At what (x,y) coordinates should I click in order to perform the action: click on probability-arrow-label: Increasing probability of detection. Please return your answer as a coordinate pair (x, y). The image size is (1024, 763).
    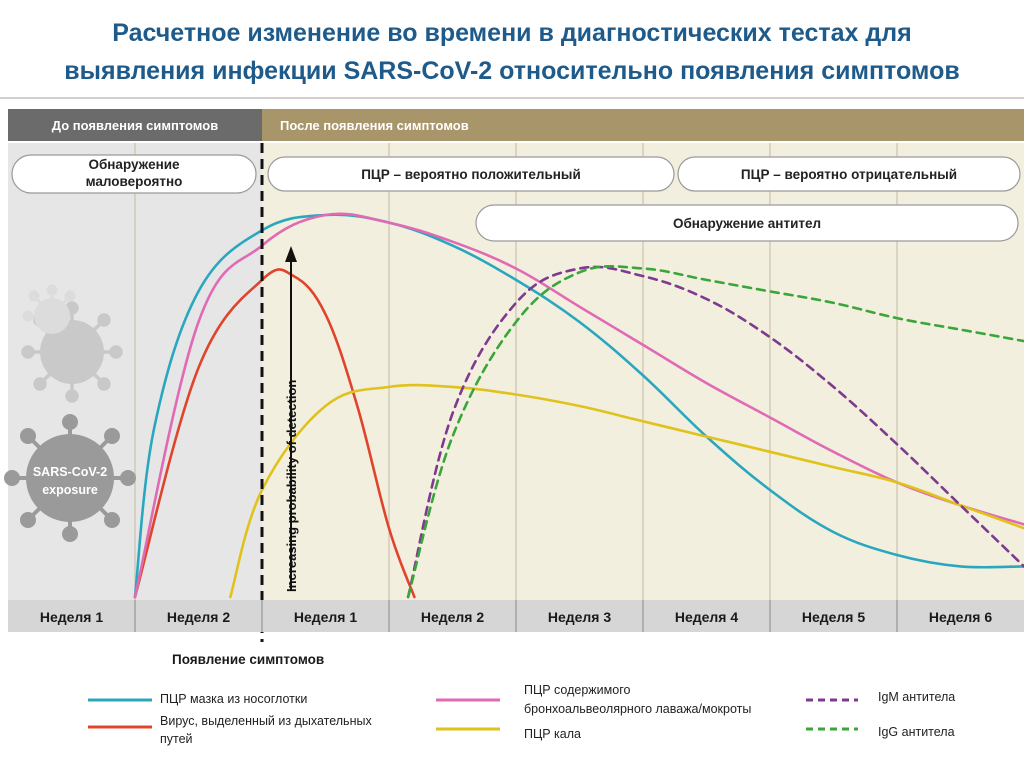
    Looking at the image, I should click on (291, 486).